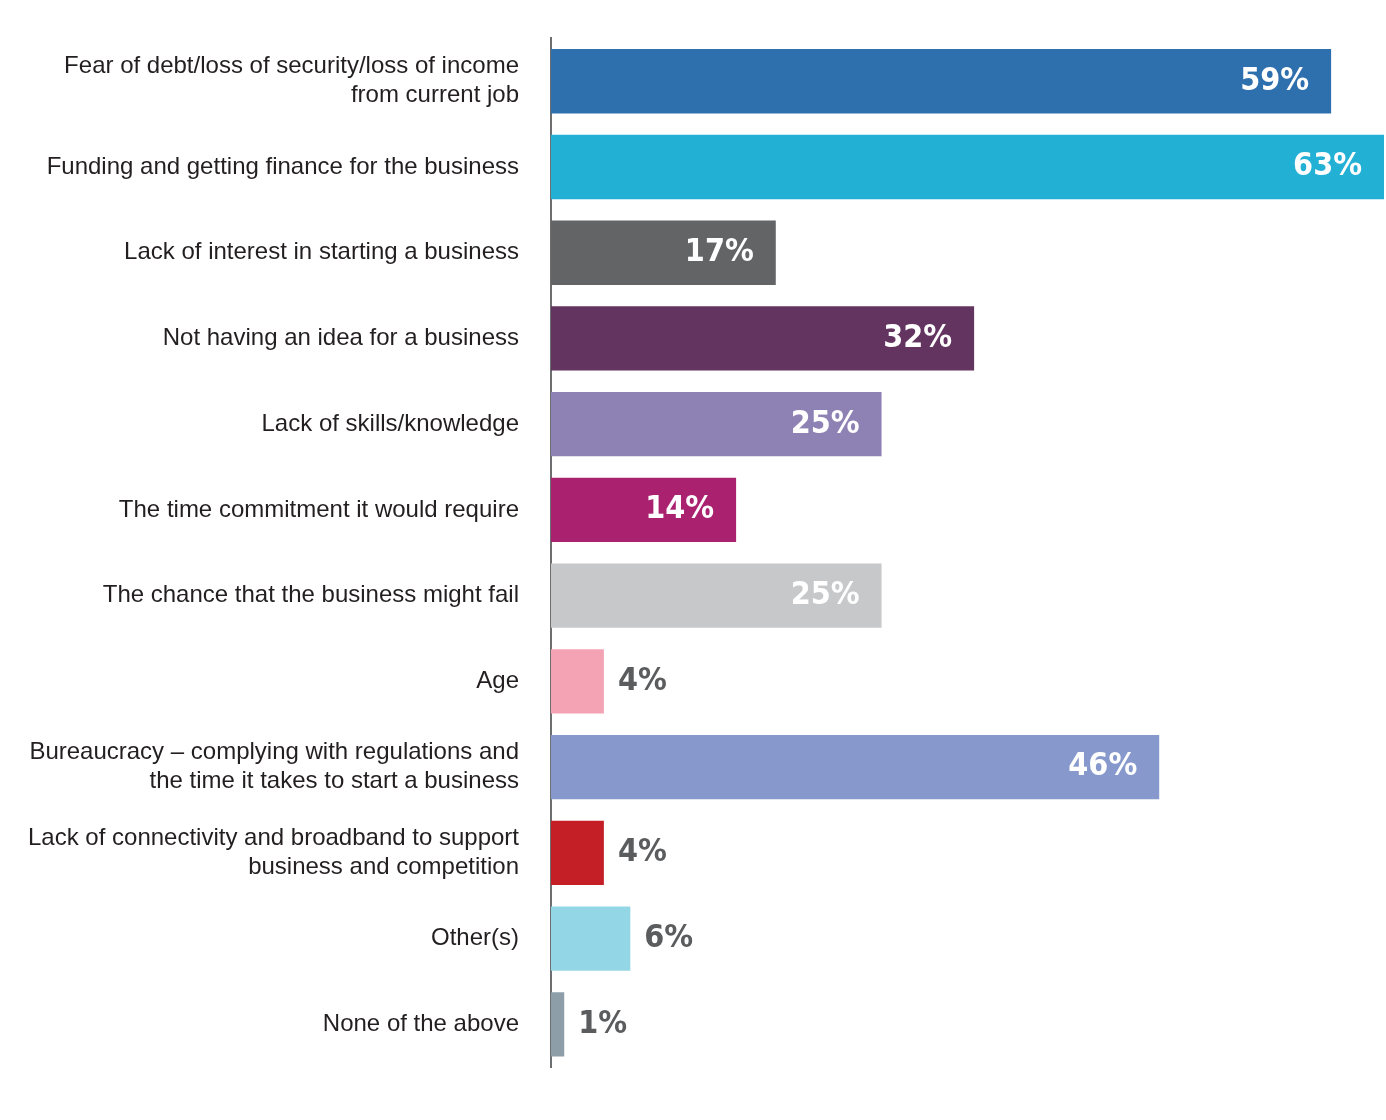 The width and height of the screenshot is (1386, 1120). I want to click on y-tick-label: Fear of debt/loss of security/loss of income from current job, so click(291, 79).